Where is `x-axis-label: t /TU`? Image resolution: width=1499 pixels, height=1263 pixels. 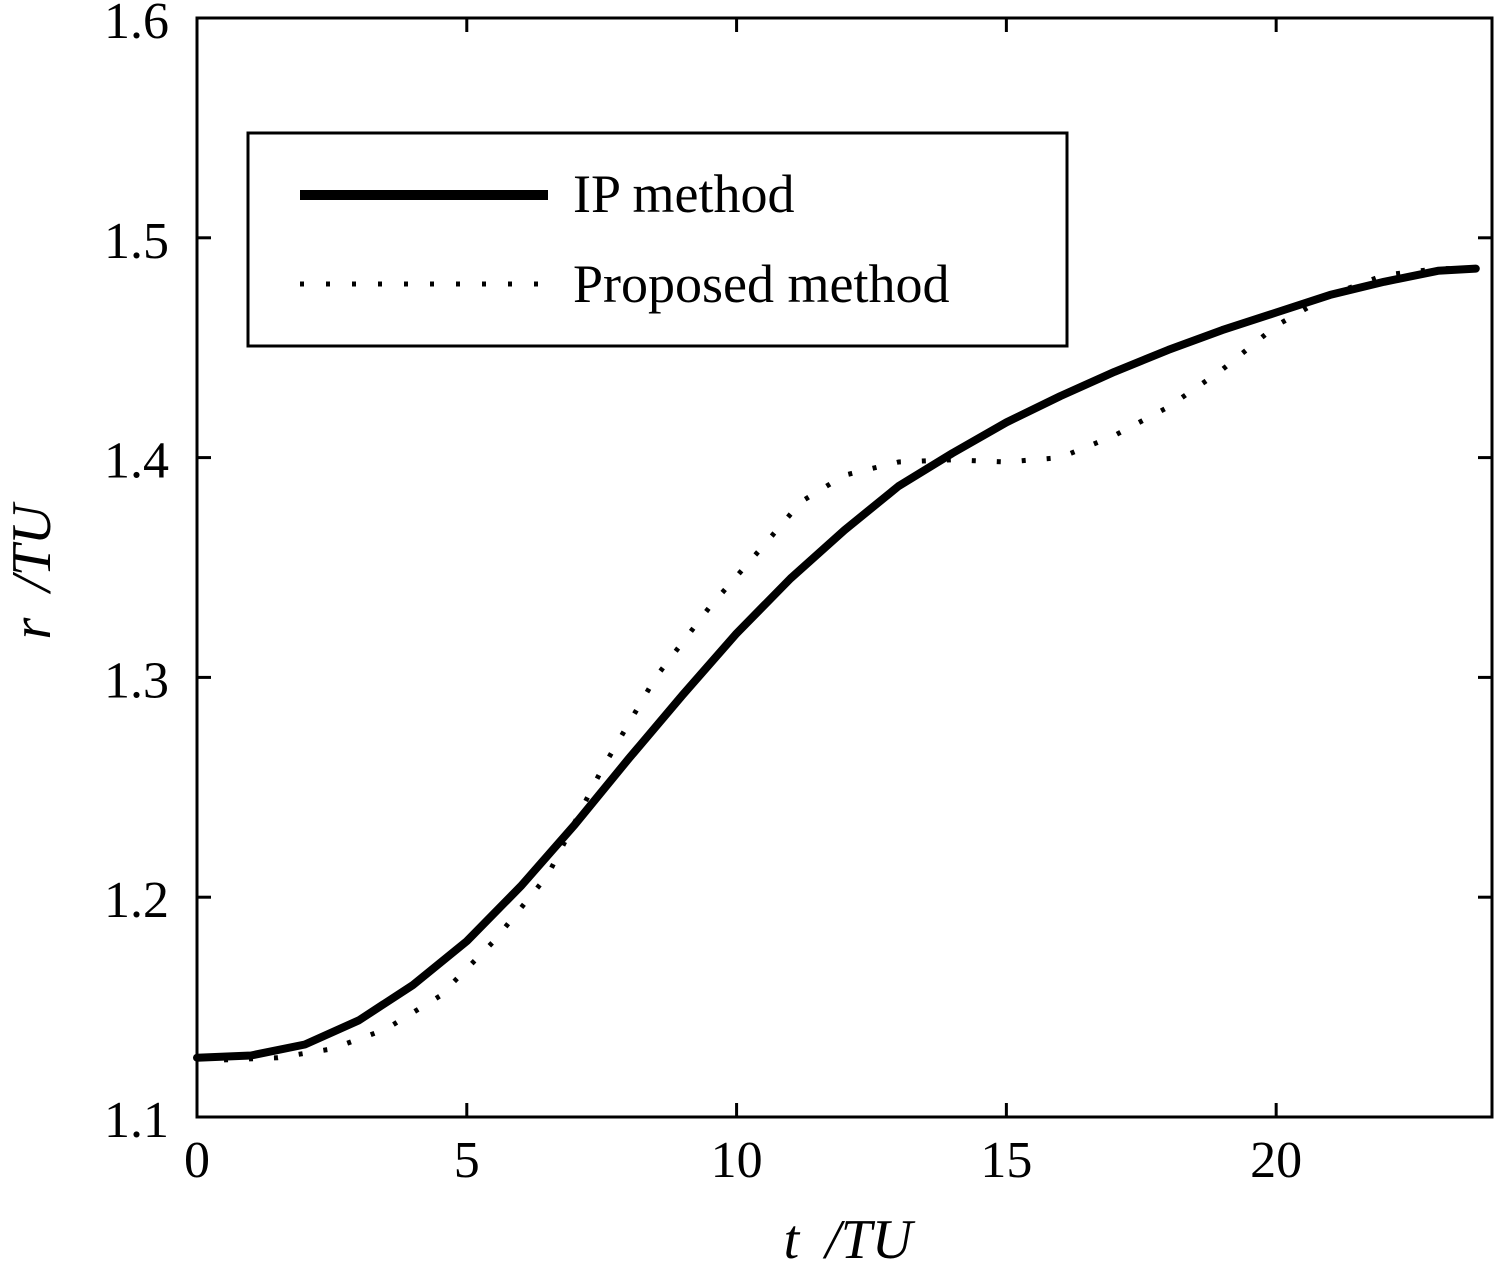 x-axis-label: t /TU is located at coordinates (850, 1236).